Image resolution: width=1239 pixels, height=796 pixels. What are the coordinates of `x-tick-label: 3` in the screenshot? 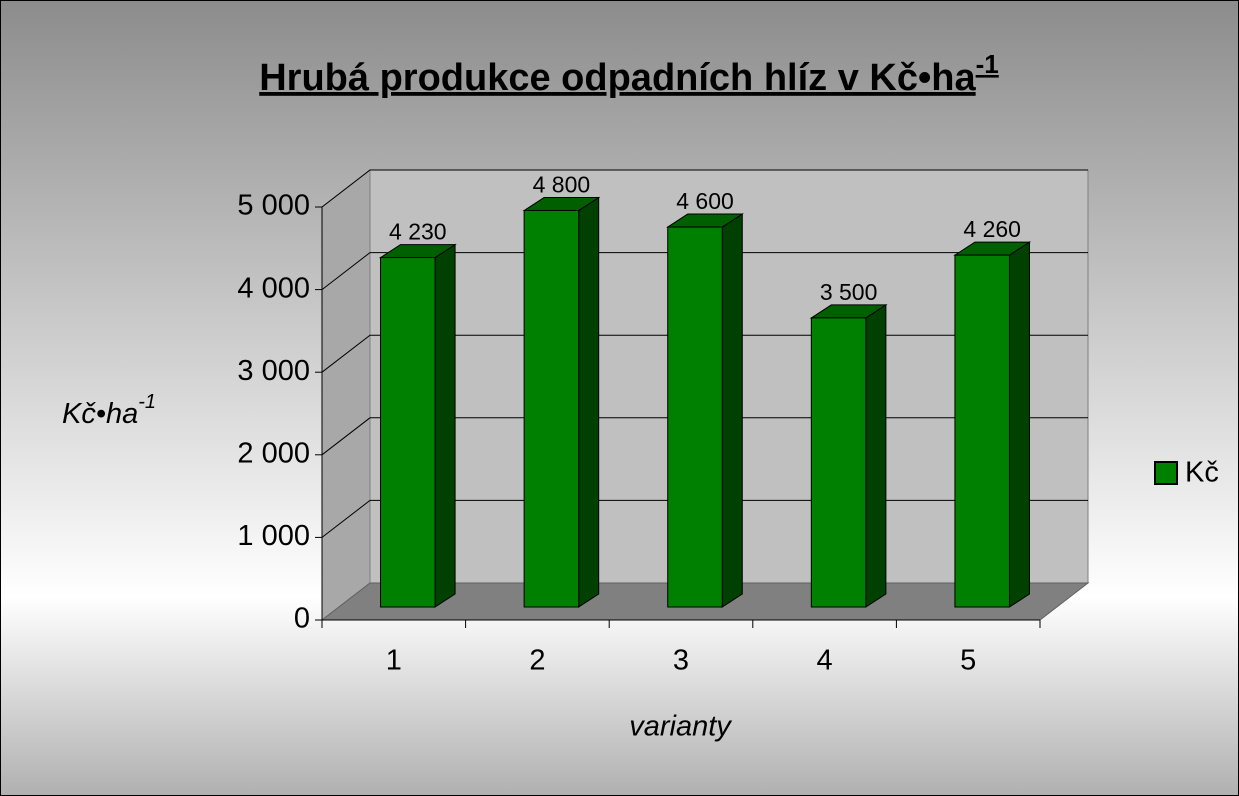 It's located at (681, 661).